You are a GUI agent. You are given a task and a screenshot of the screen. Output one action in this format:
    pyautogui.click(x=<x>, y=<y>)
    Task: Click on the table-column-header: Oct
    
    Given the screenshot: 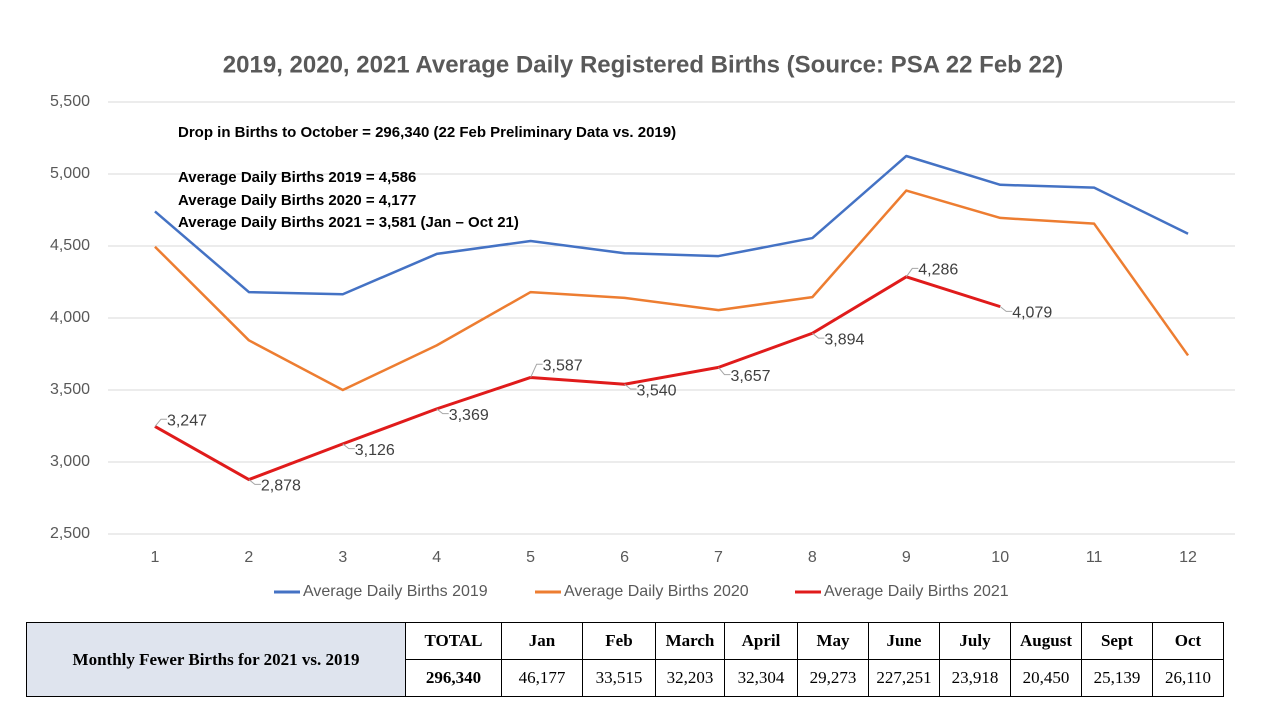 What is the action you would take?
    pyautogui.click(x=1188, y=641)
    